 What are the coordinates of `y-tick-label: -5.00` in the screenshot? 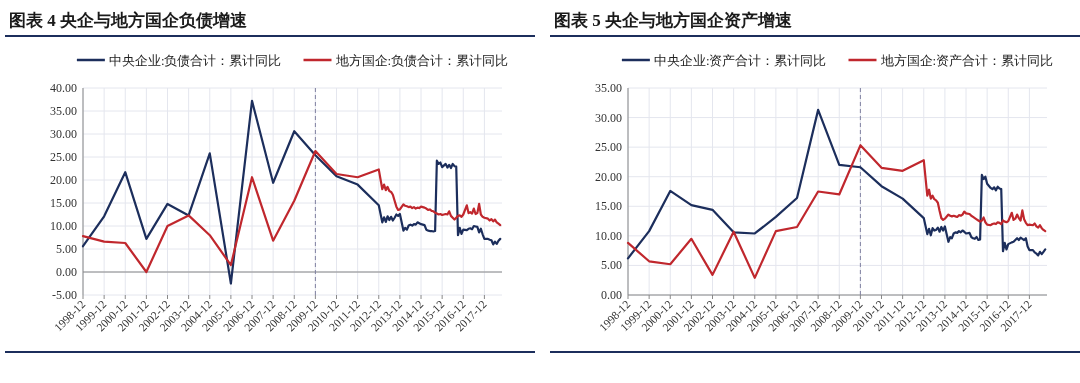 It's located at (64, 295).